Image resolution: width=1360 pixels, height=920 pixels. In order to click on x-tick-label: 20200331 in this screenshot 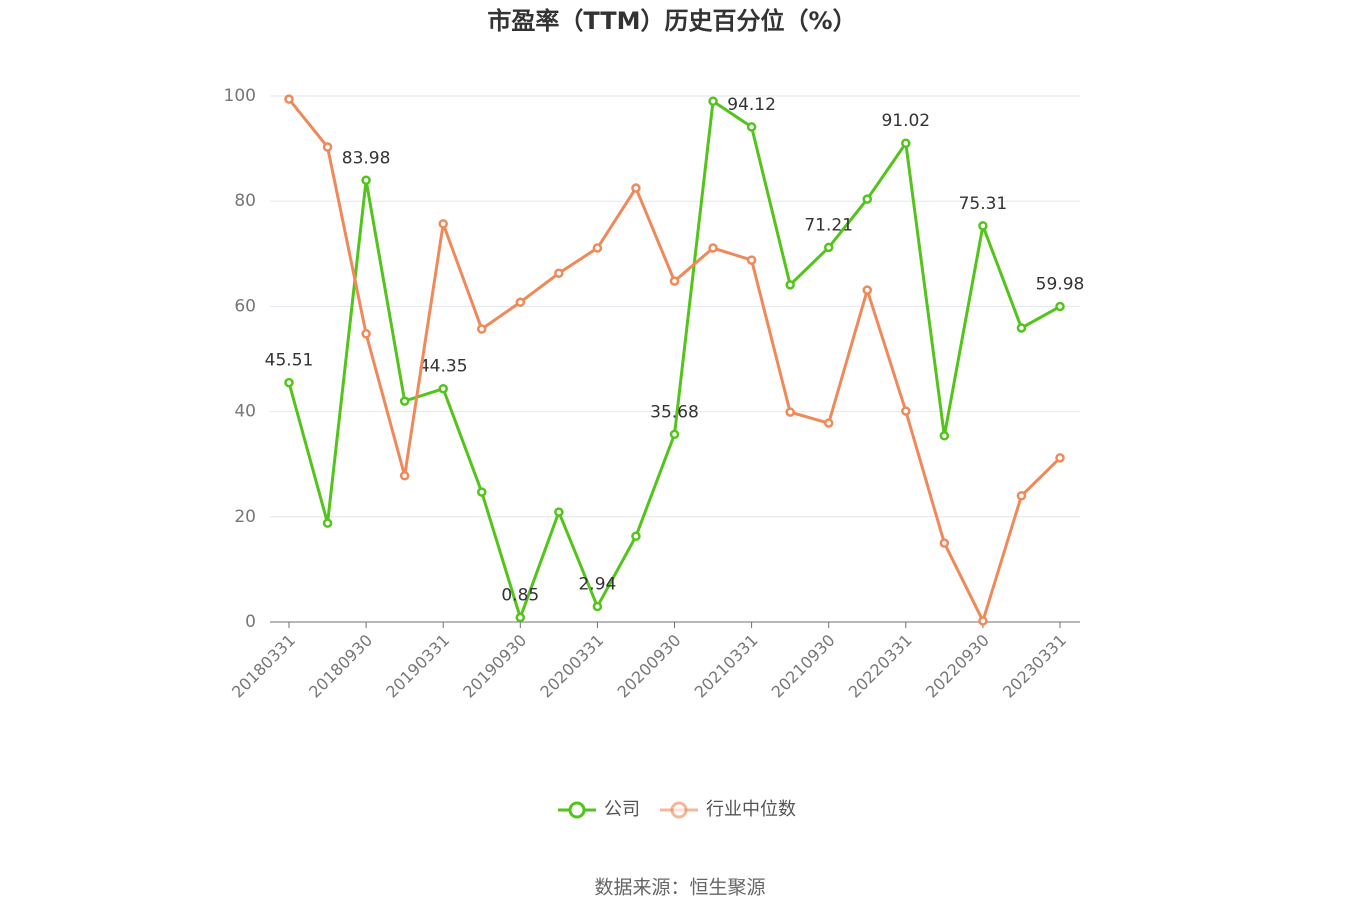, I will do `click(571, 666)`.